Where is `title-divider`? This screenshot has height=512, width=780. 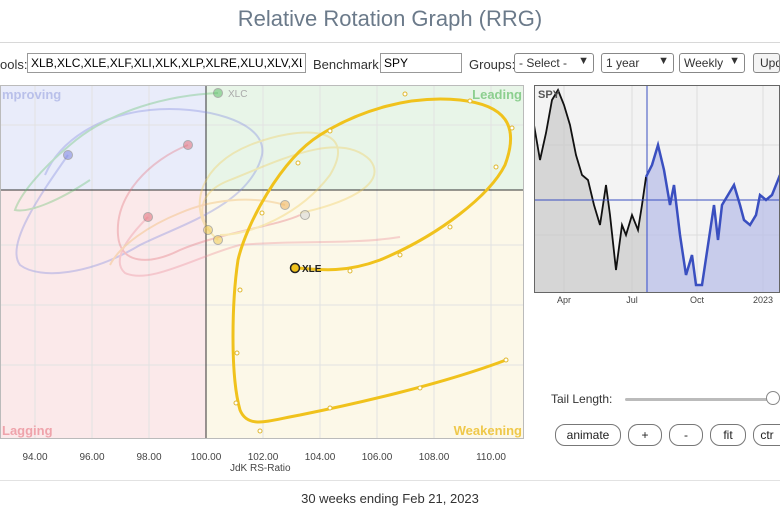 title-divider is located at coordinates (390, 42).